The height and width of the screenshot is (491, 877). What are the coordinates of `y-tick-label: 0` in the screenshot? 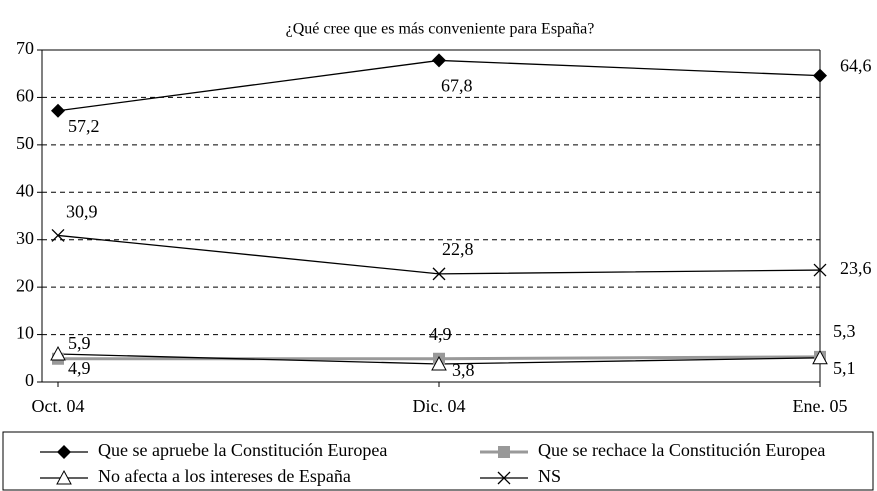 It's located at (29, 380).